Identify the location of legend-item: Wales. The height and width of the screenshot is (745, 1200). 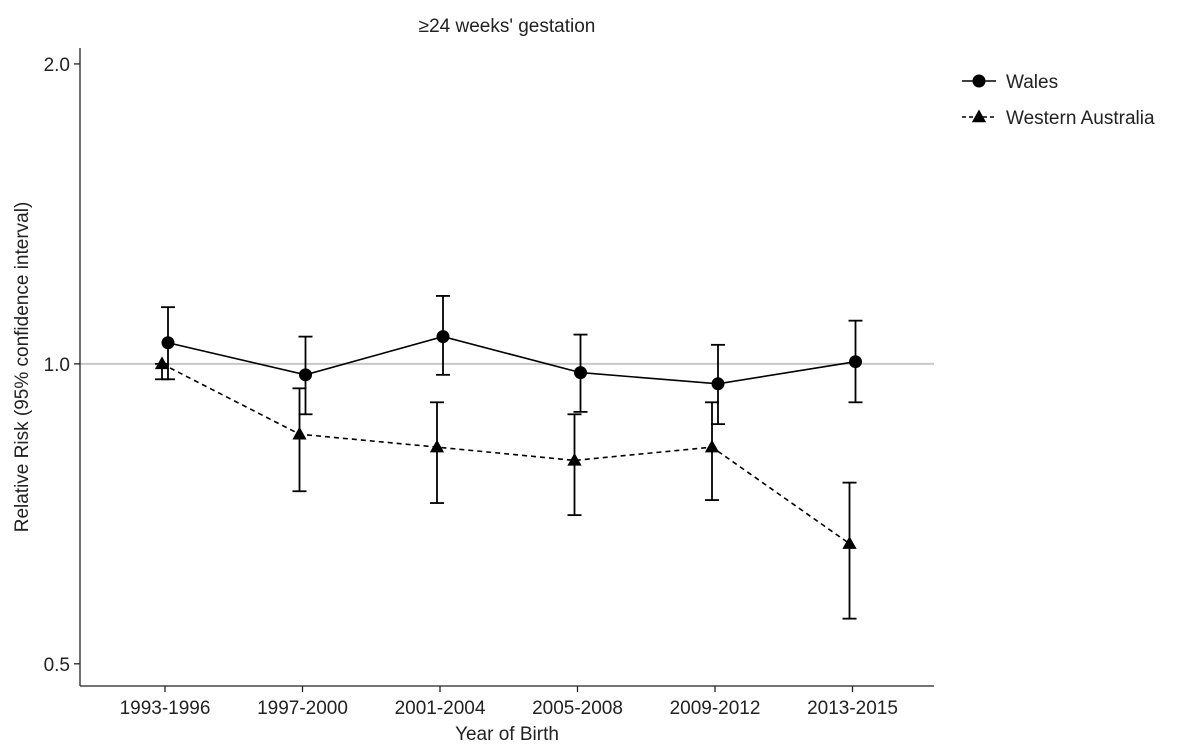
(1010, 82).